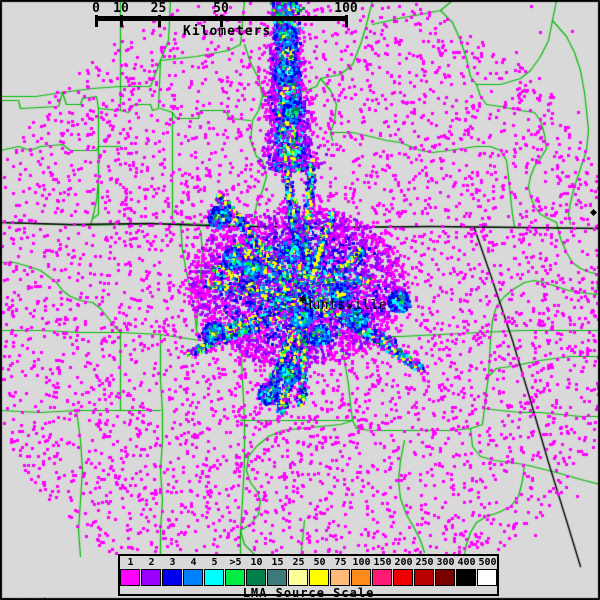 This screenshot has width=600, height=600. I want to click on station-marker, so click(593, 212).